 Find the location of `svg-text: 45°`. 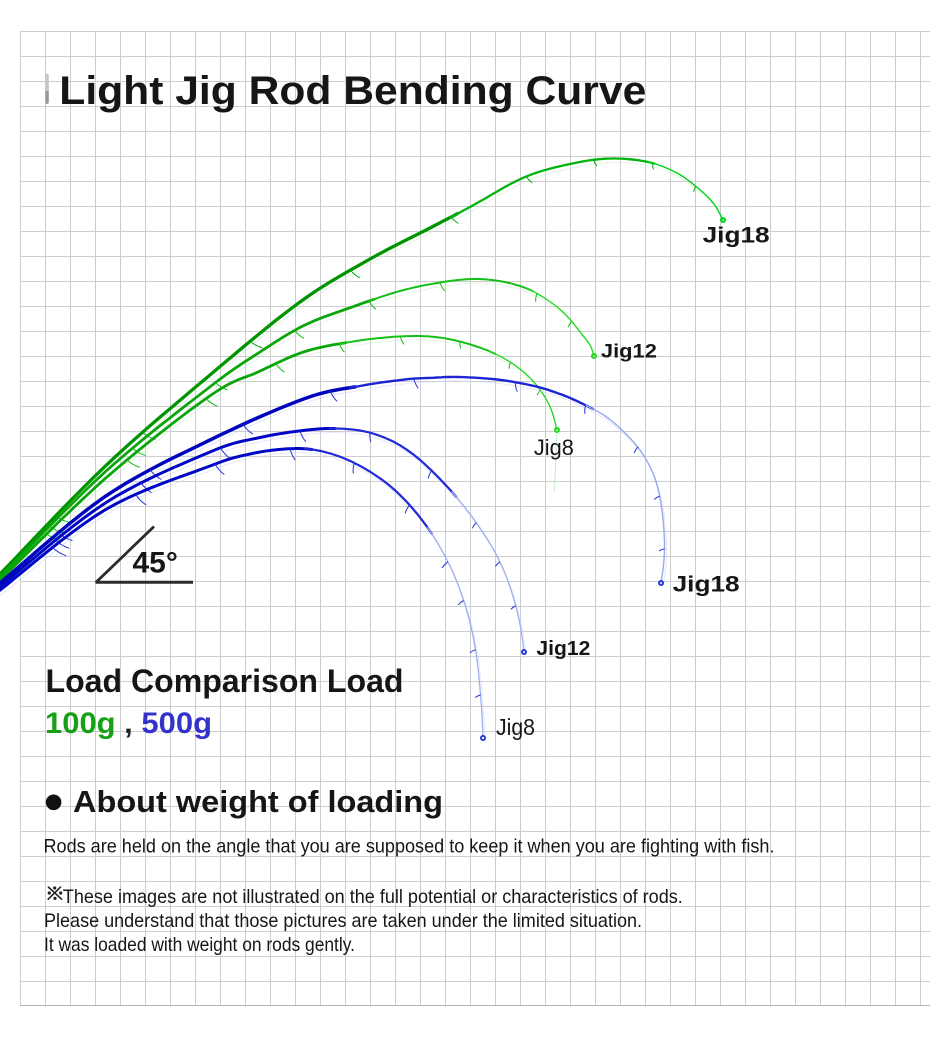

svg-text: 45° is located at coordinates (155, 563).